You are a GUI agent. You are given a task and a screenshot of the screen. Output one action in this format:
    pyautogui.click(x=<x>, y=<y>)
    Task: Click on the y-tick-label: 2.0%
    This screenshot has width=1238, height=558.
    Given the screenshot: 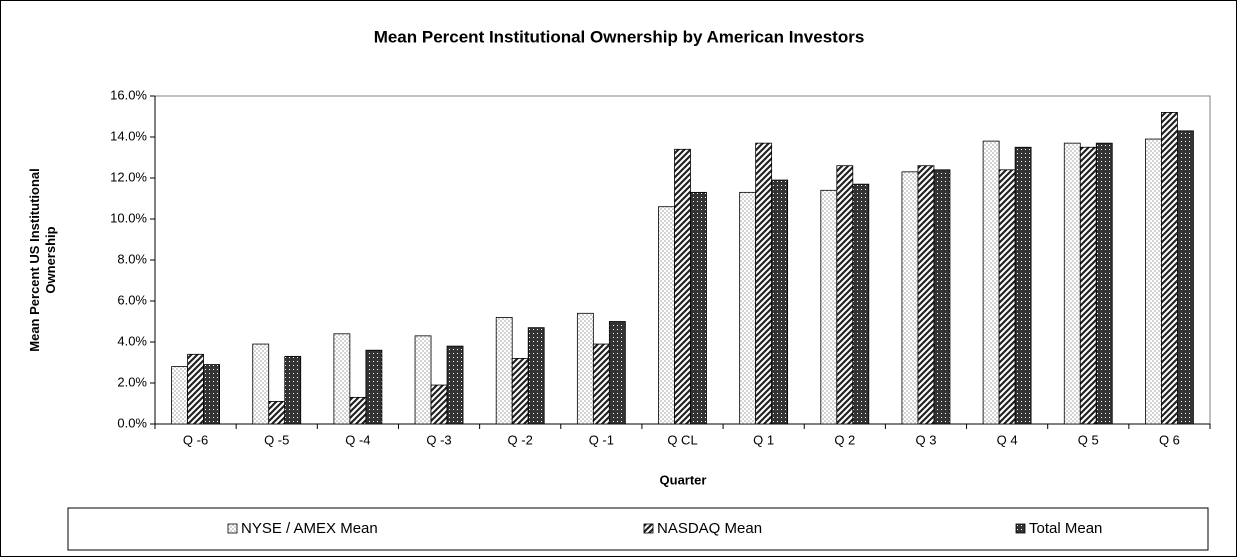 What is the action you would take?
    pyautogui.click(x=132, y=381)
    